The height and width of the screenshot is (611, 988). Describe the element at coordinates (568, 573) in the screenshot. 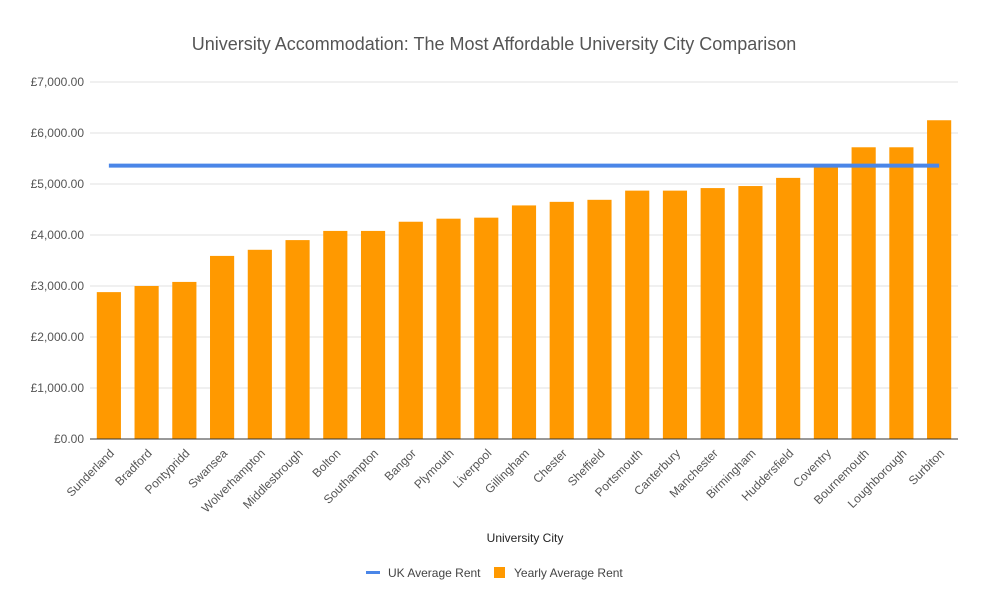

I see `legend-bar-label: Yearly Average Rent` at that location.